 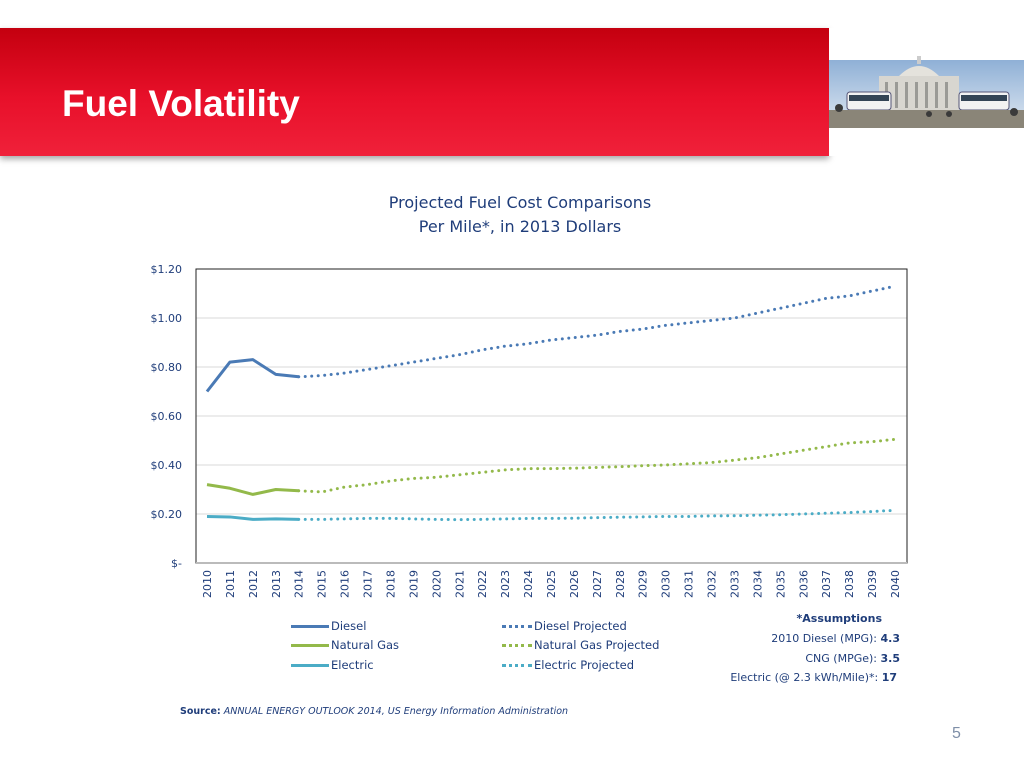 I want to click on x-tick-label: 2027, so click(x=597, y=584).